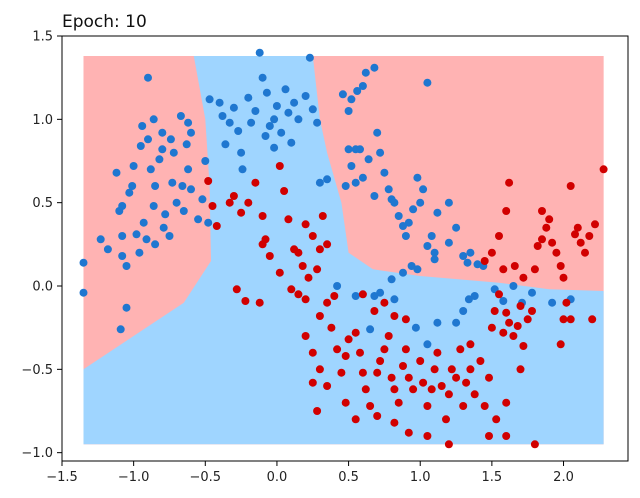 The width and height of the screenshot is (640, 498). What do you see at coordinates (62, 477) in the screenshot?
I see `x-tick-label: −1.5` at bounding box center [62, 477].